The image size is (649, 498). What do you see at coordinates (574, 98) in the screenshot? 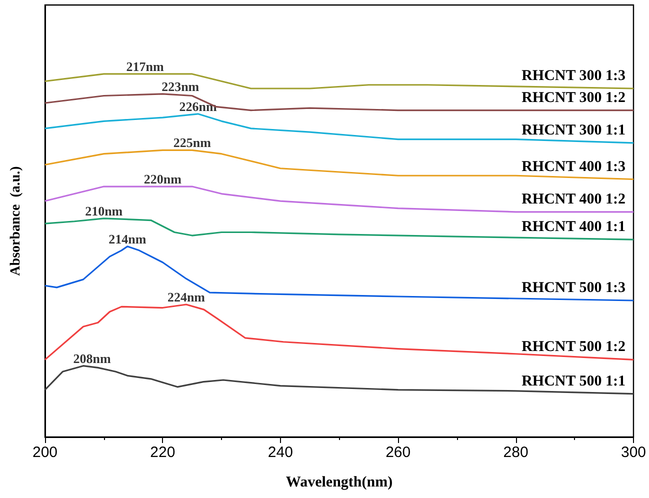
I see `series-label: RHCNT 300 1:2` at bounding box center [574, 98].